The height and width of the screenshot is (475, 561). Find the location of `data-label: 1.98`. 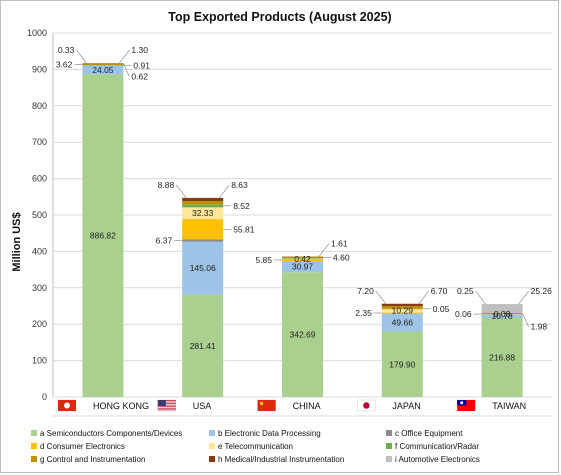

data-label: 1.98 is located at coordinates (539, 327).